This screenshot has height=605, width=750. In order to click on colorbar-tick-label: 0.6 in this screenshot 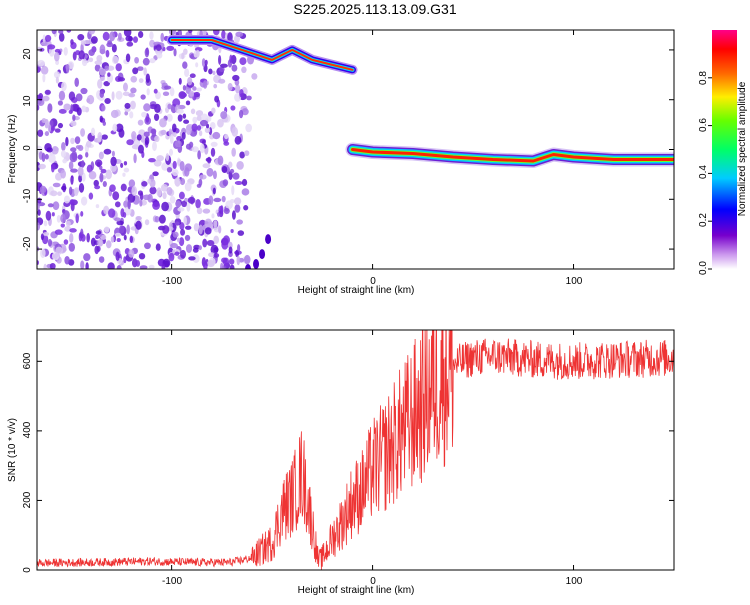, I will do `click(703, 125)`.